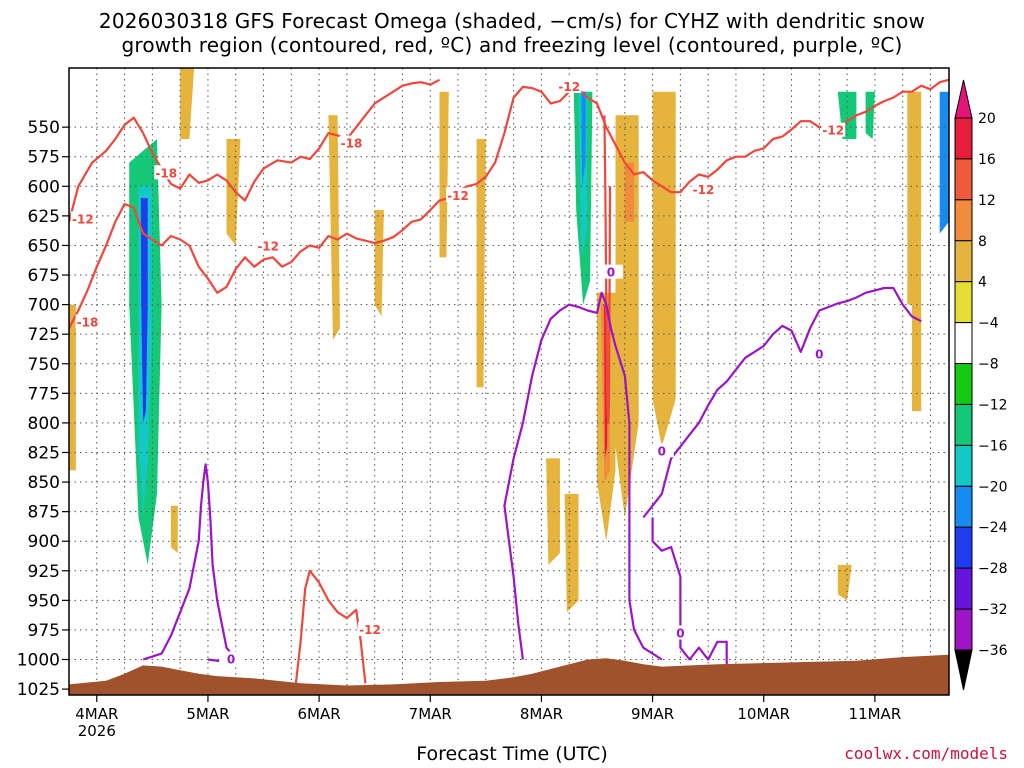 This screenshot has height=768, width=1024. I want to click on red-contour-label-9-bg, so click(87, 321).